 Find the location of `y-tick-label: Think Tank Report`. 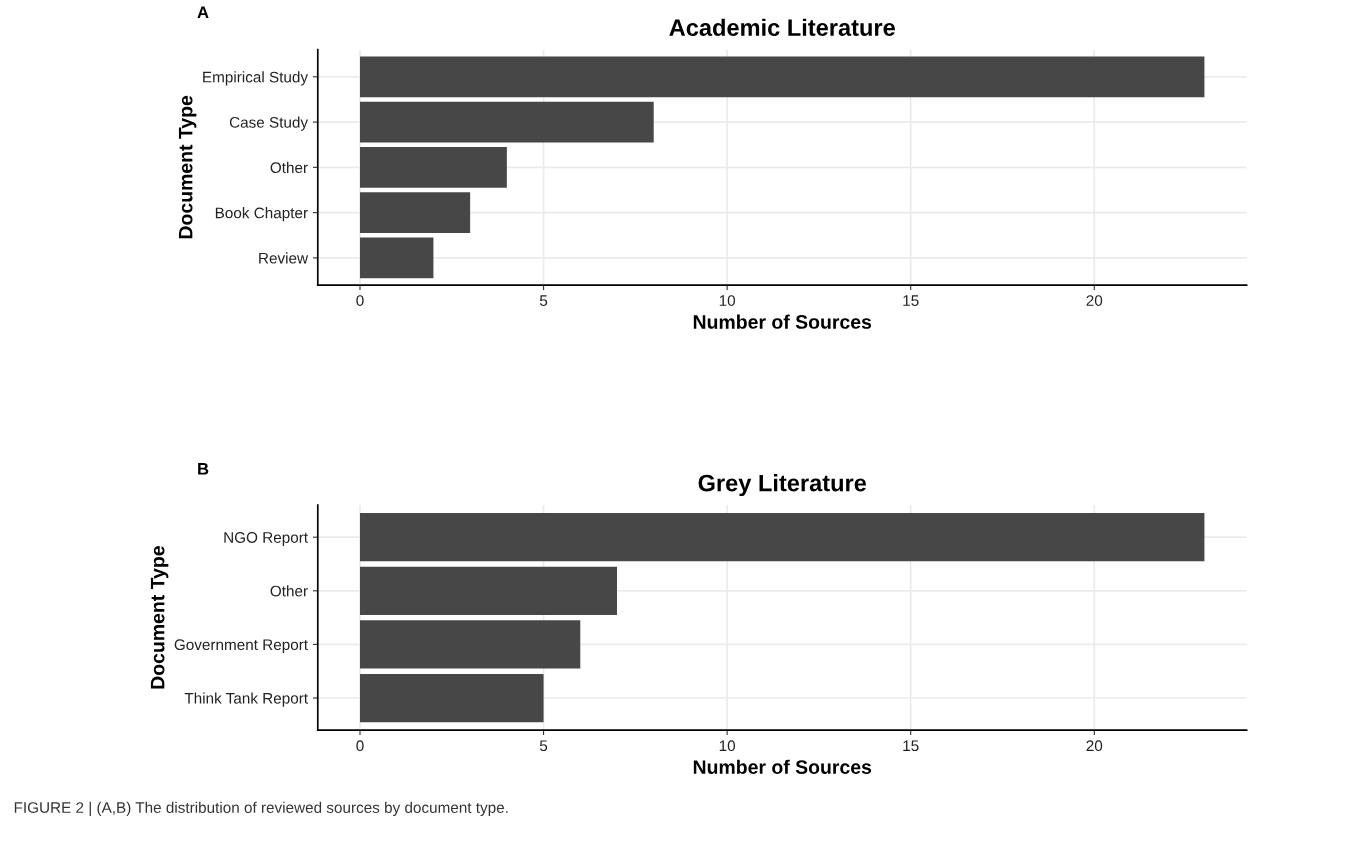

y-tick-label: Think Tank Report is located at coordinates (246, 699).